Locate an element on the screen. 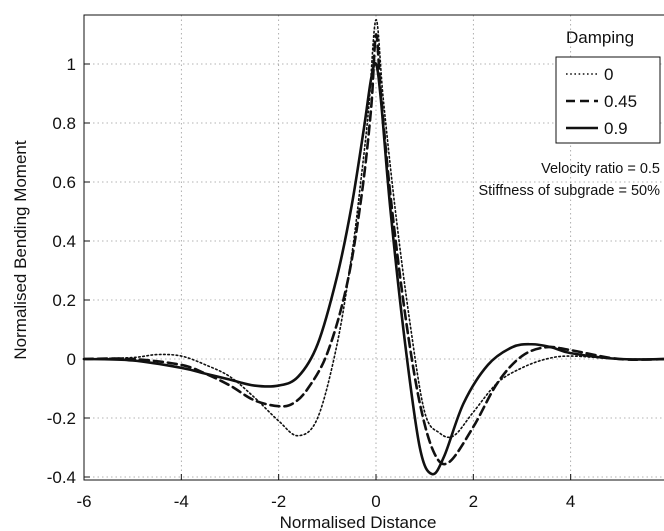 Image resolution: width=664 pixels, height=531 pixels. y-tick-label: 1 is located at coordinates (71, 64).